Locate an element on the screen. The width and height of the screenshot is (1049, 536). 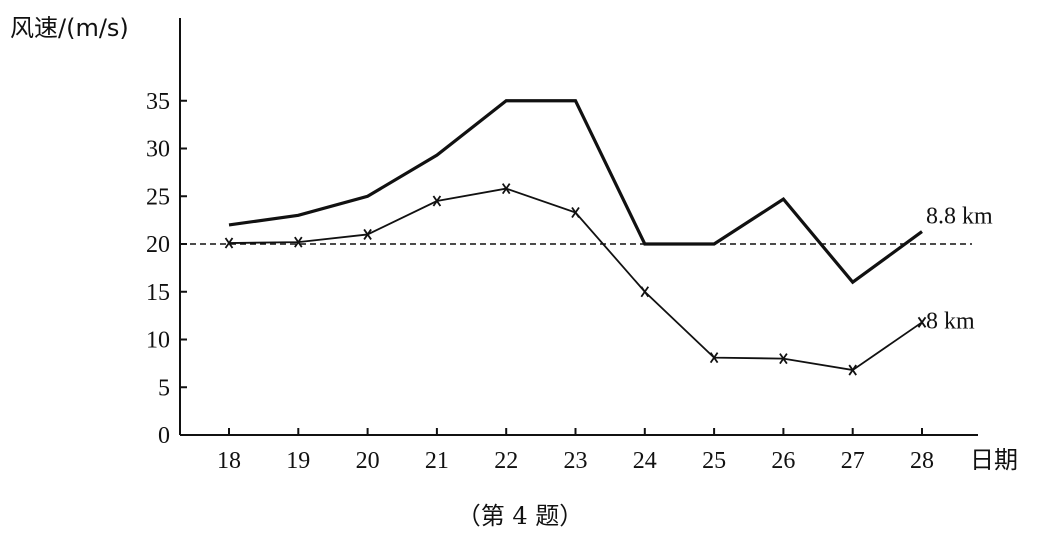
x-ticks: 18 19 20 21 22 23 24 25 26 27 28 is located at coordinates (575, 451).